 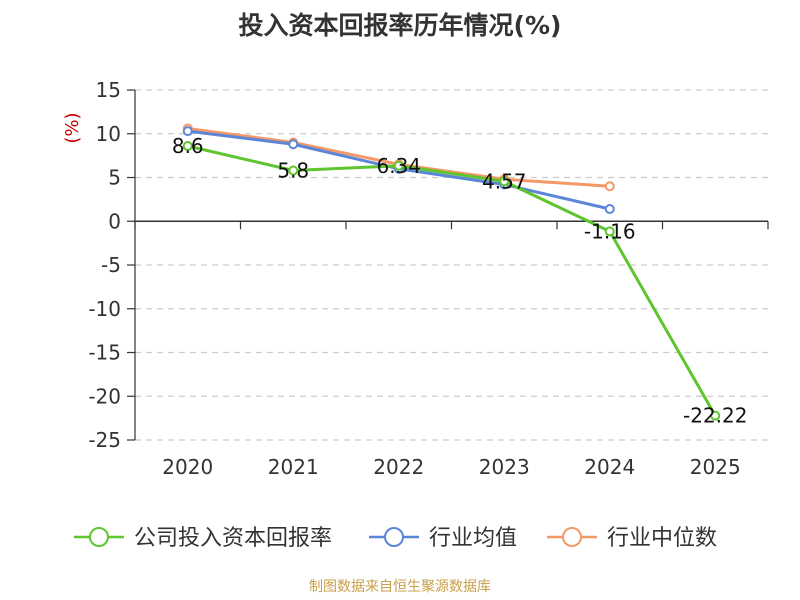 What do you see at coordinates (473, 538) in the screenshot?
I see `legend-label: 行业均值` at bounding box center [473, 538].